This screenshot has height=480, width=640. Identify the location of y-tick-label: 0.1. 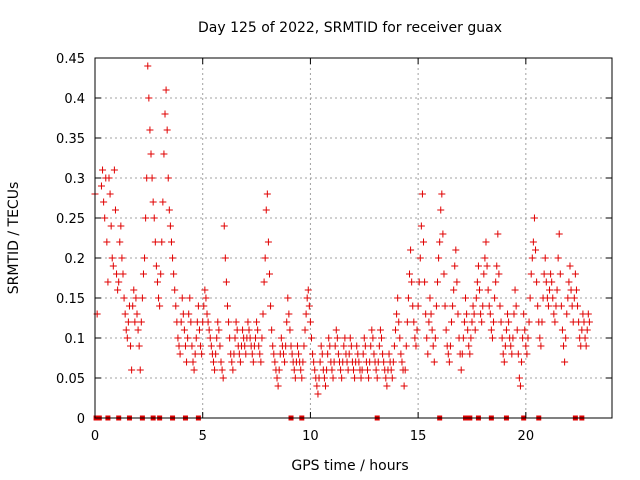
(74, 339).